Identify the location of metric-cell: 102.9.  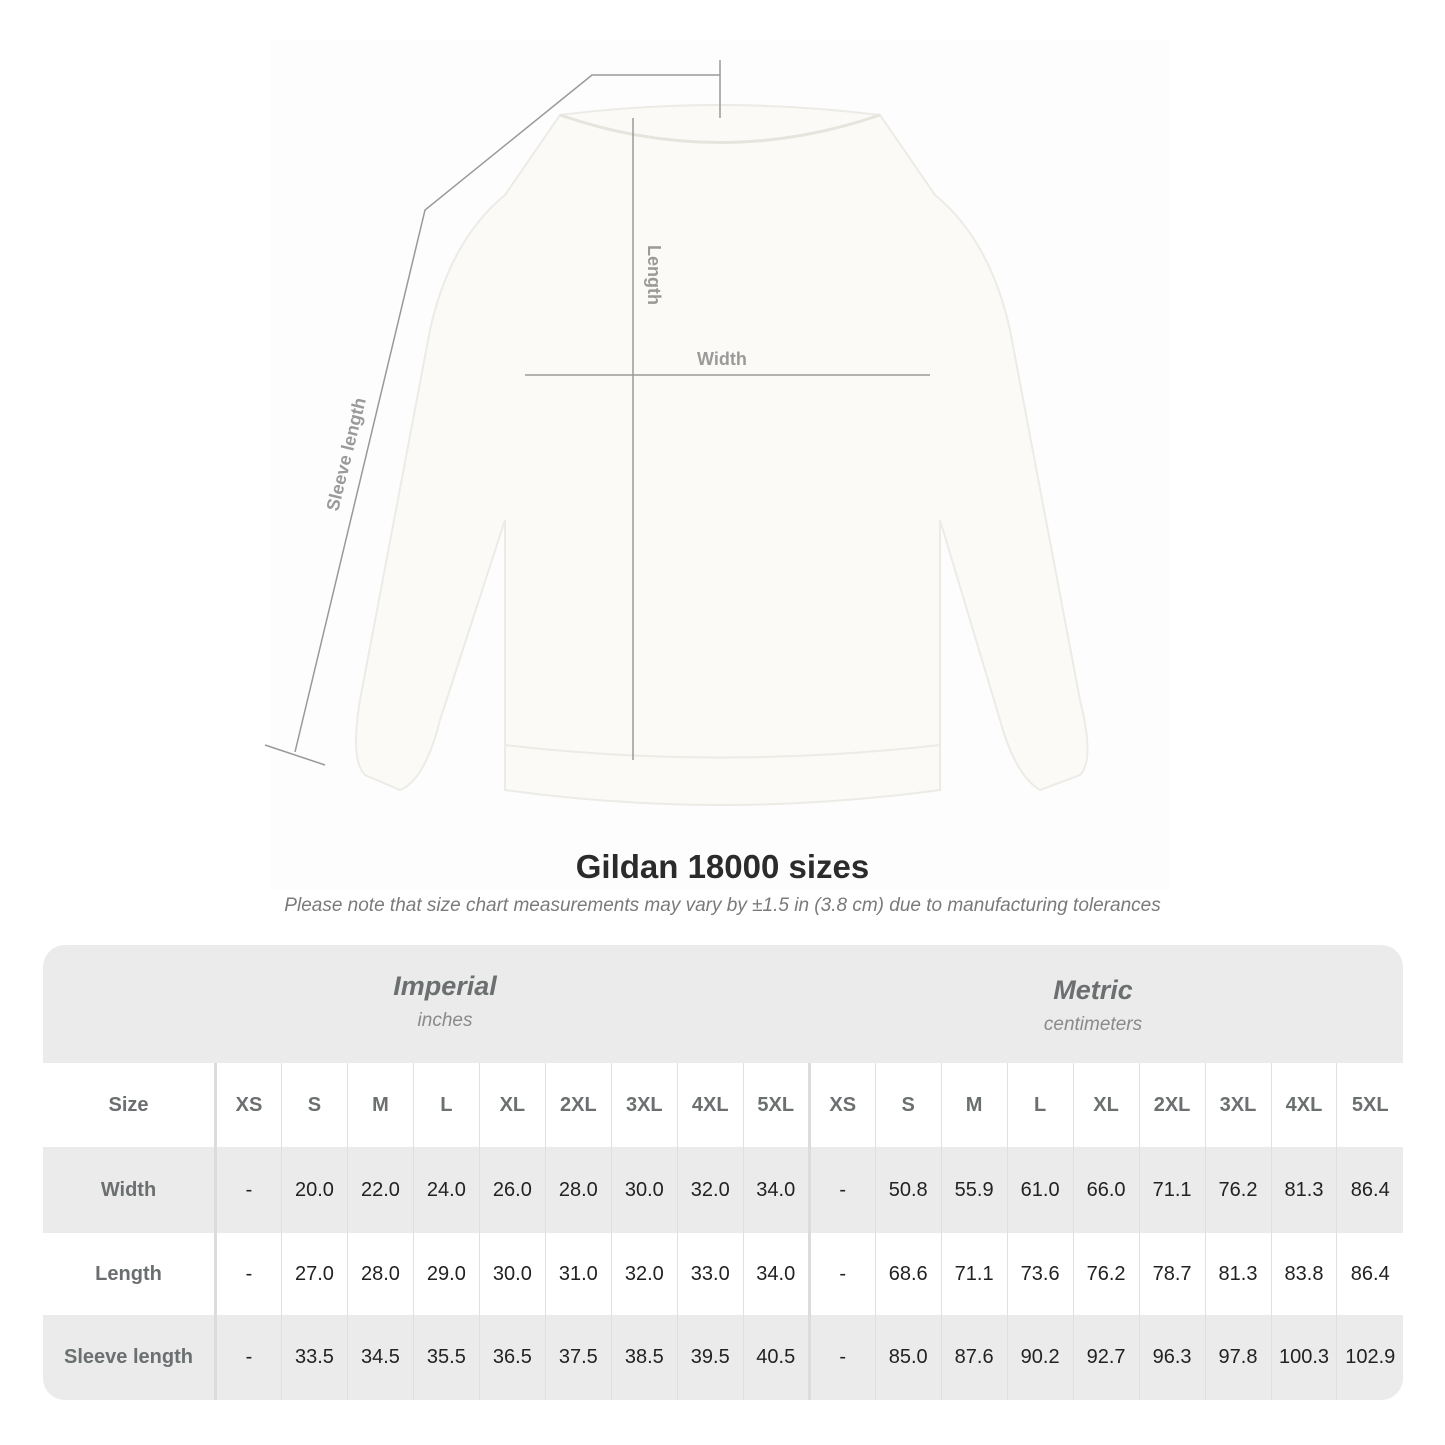
(1369, 1357).